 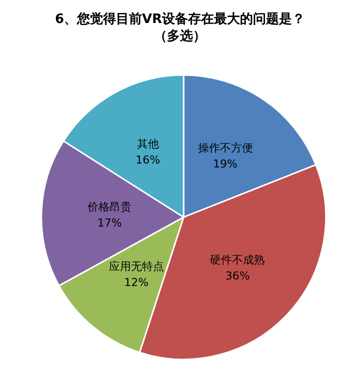 I want to click on slice-label: 其他, so click(x=147, y=144).